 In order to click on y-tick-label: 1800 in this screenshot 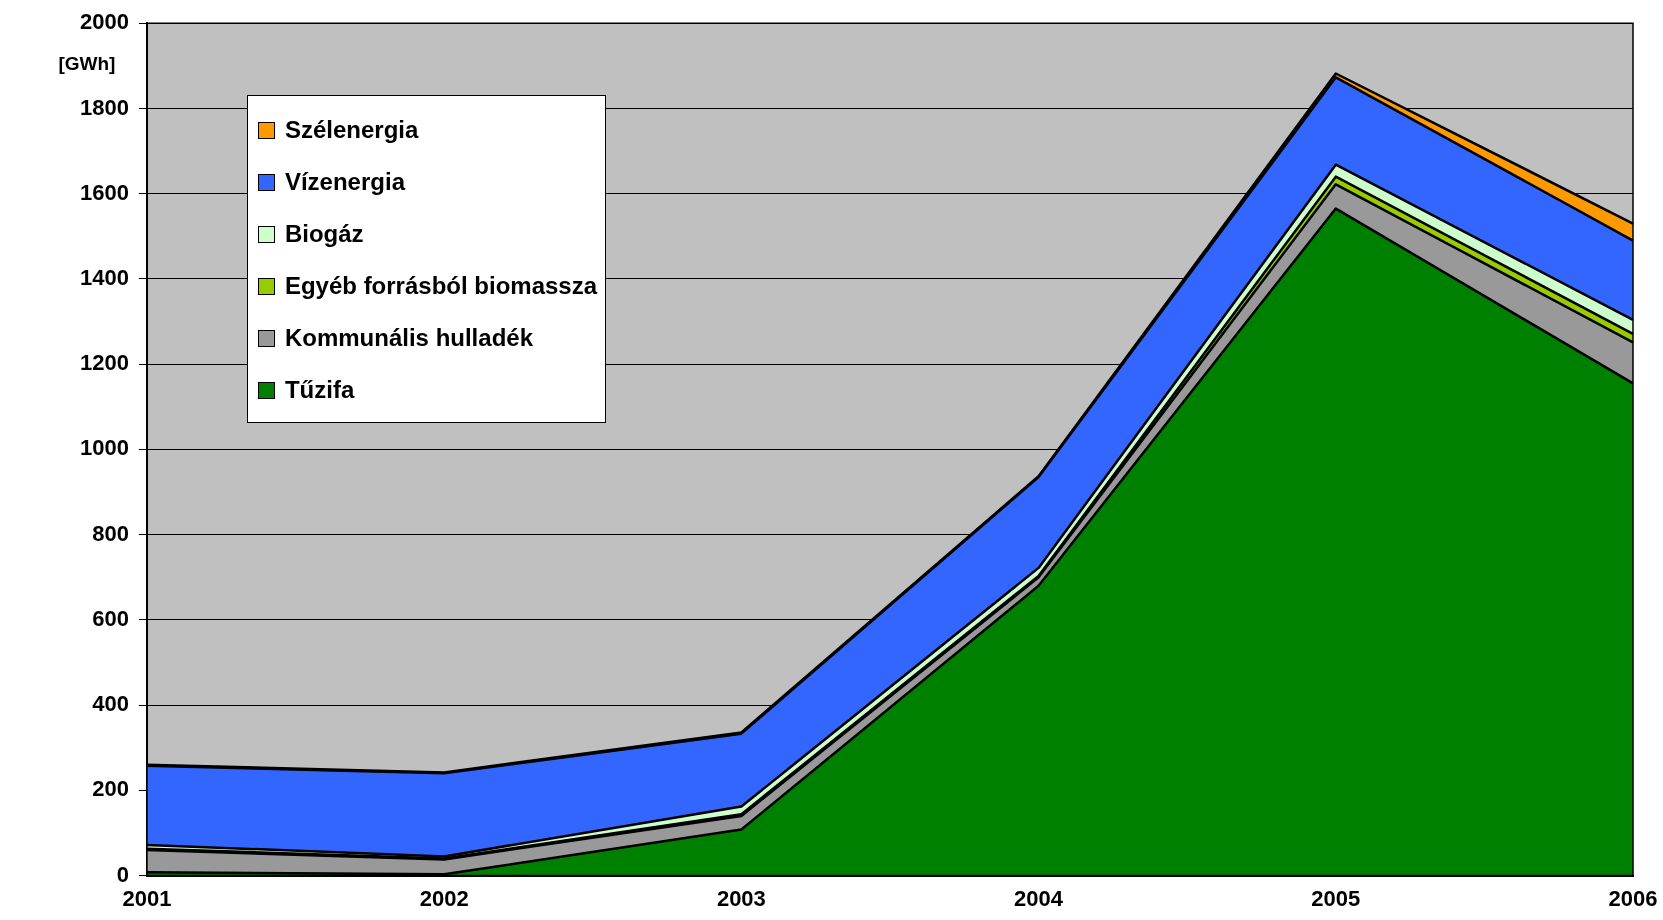, I will do `click(104, 107)`.